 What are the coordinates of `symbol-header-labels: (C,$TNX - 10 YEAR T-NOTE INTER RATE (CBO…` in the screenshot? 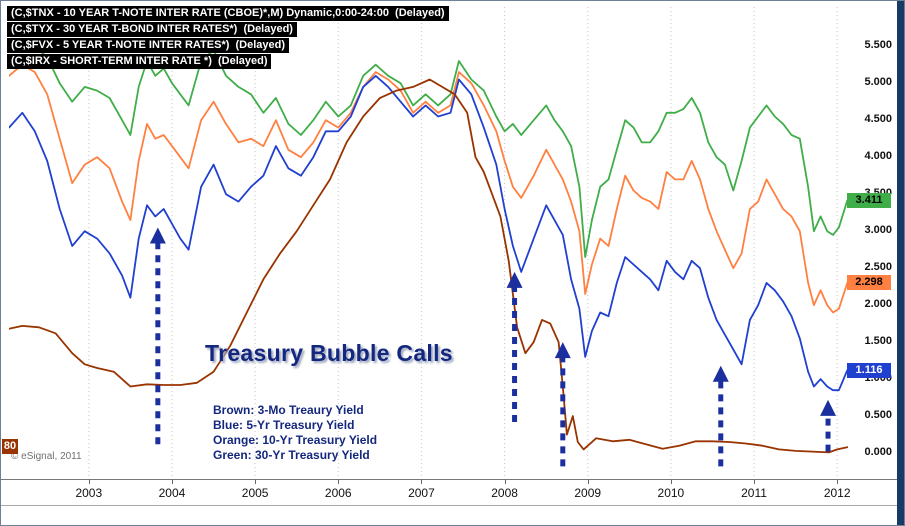 It's located at (228, 38).